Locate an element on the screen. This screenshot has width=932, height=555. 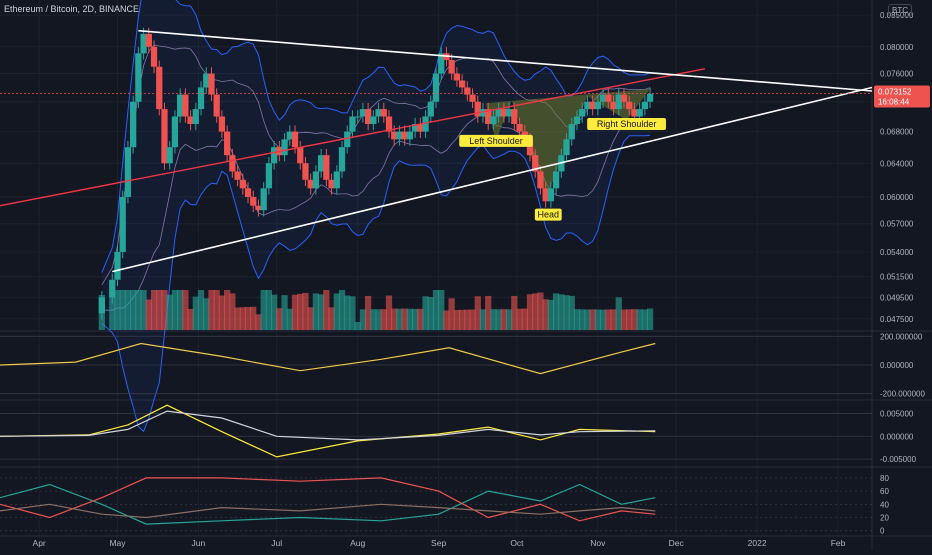
y-tick-label: 200.000000 is located at coordinates (901, 336).